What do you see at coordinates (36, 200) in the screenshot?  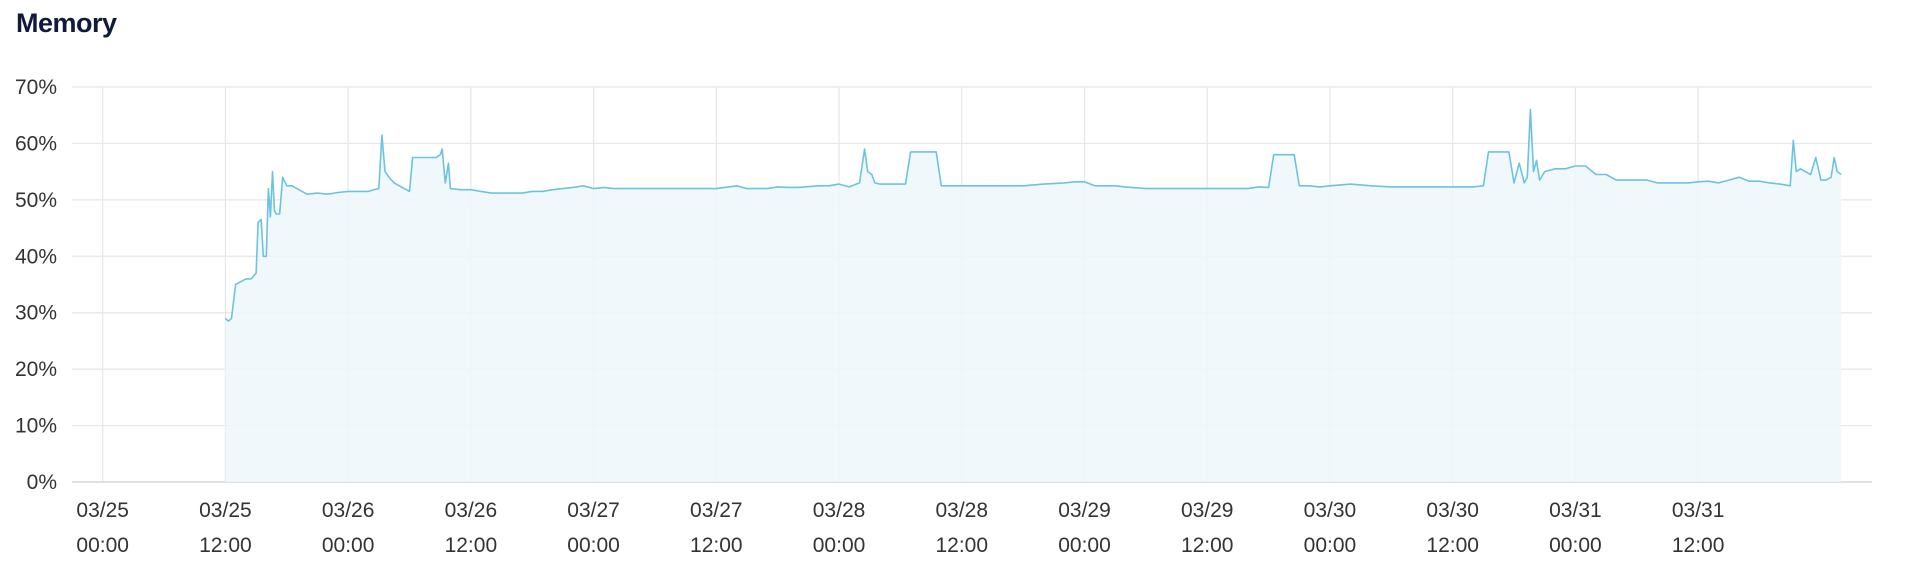 I see `y-tick-label: 50%` at bounding box center [36, 200].